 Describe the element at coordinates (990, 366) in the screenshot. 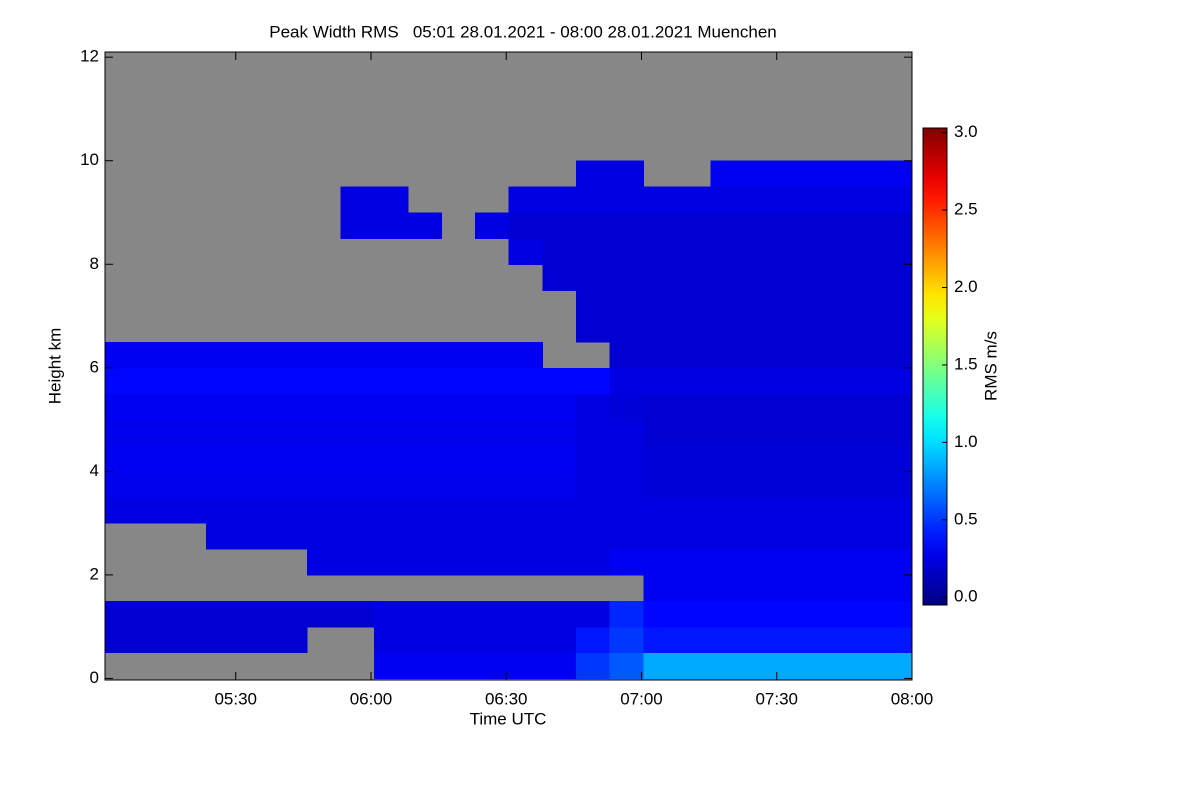

I see `colorbar-label: RMS m/s` at that location.